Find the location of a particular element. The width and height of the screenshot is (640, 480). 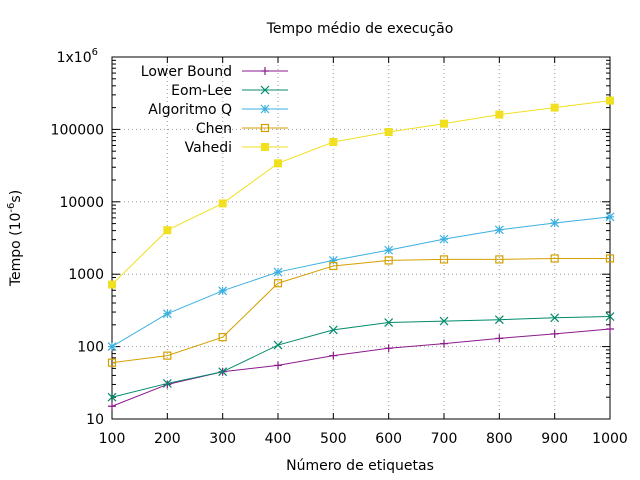

legend-label: Chen is located at coordinates (214, 129).